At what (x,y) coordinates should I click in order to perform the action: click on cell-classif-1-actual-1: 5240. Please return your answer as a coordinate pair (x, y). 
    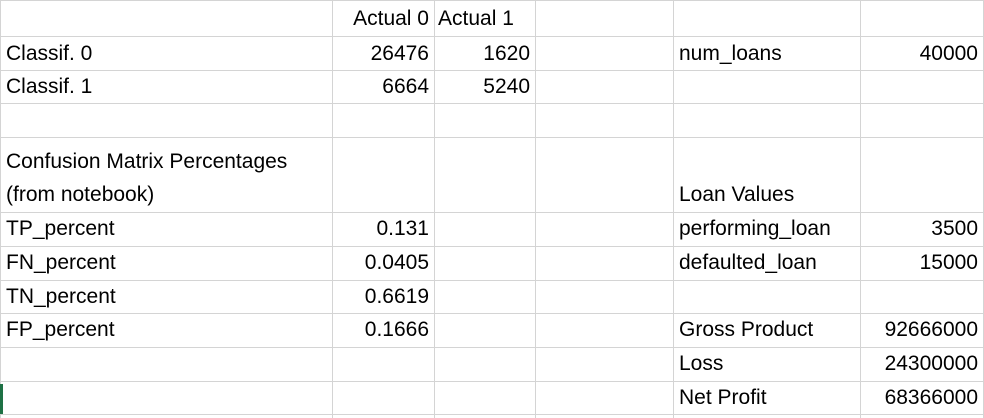
    Looking at the image, I should click on (506, 86).